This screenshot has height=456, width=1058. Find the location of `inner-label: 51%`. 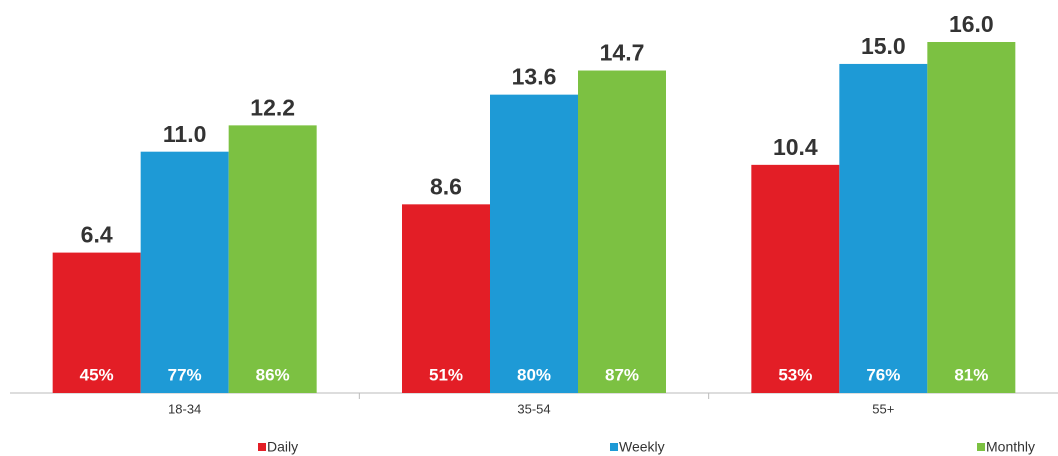

inner-label: 51% is located at coordinates (446, 374).